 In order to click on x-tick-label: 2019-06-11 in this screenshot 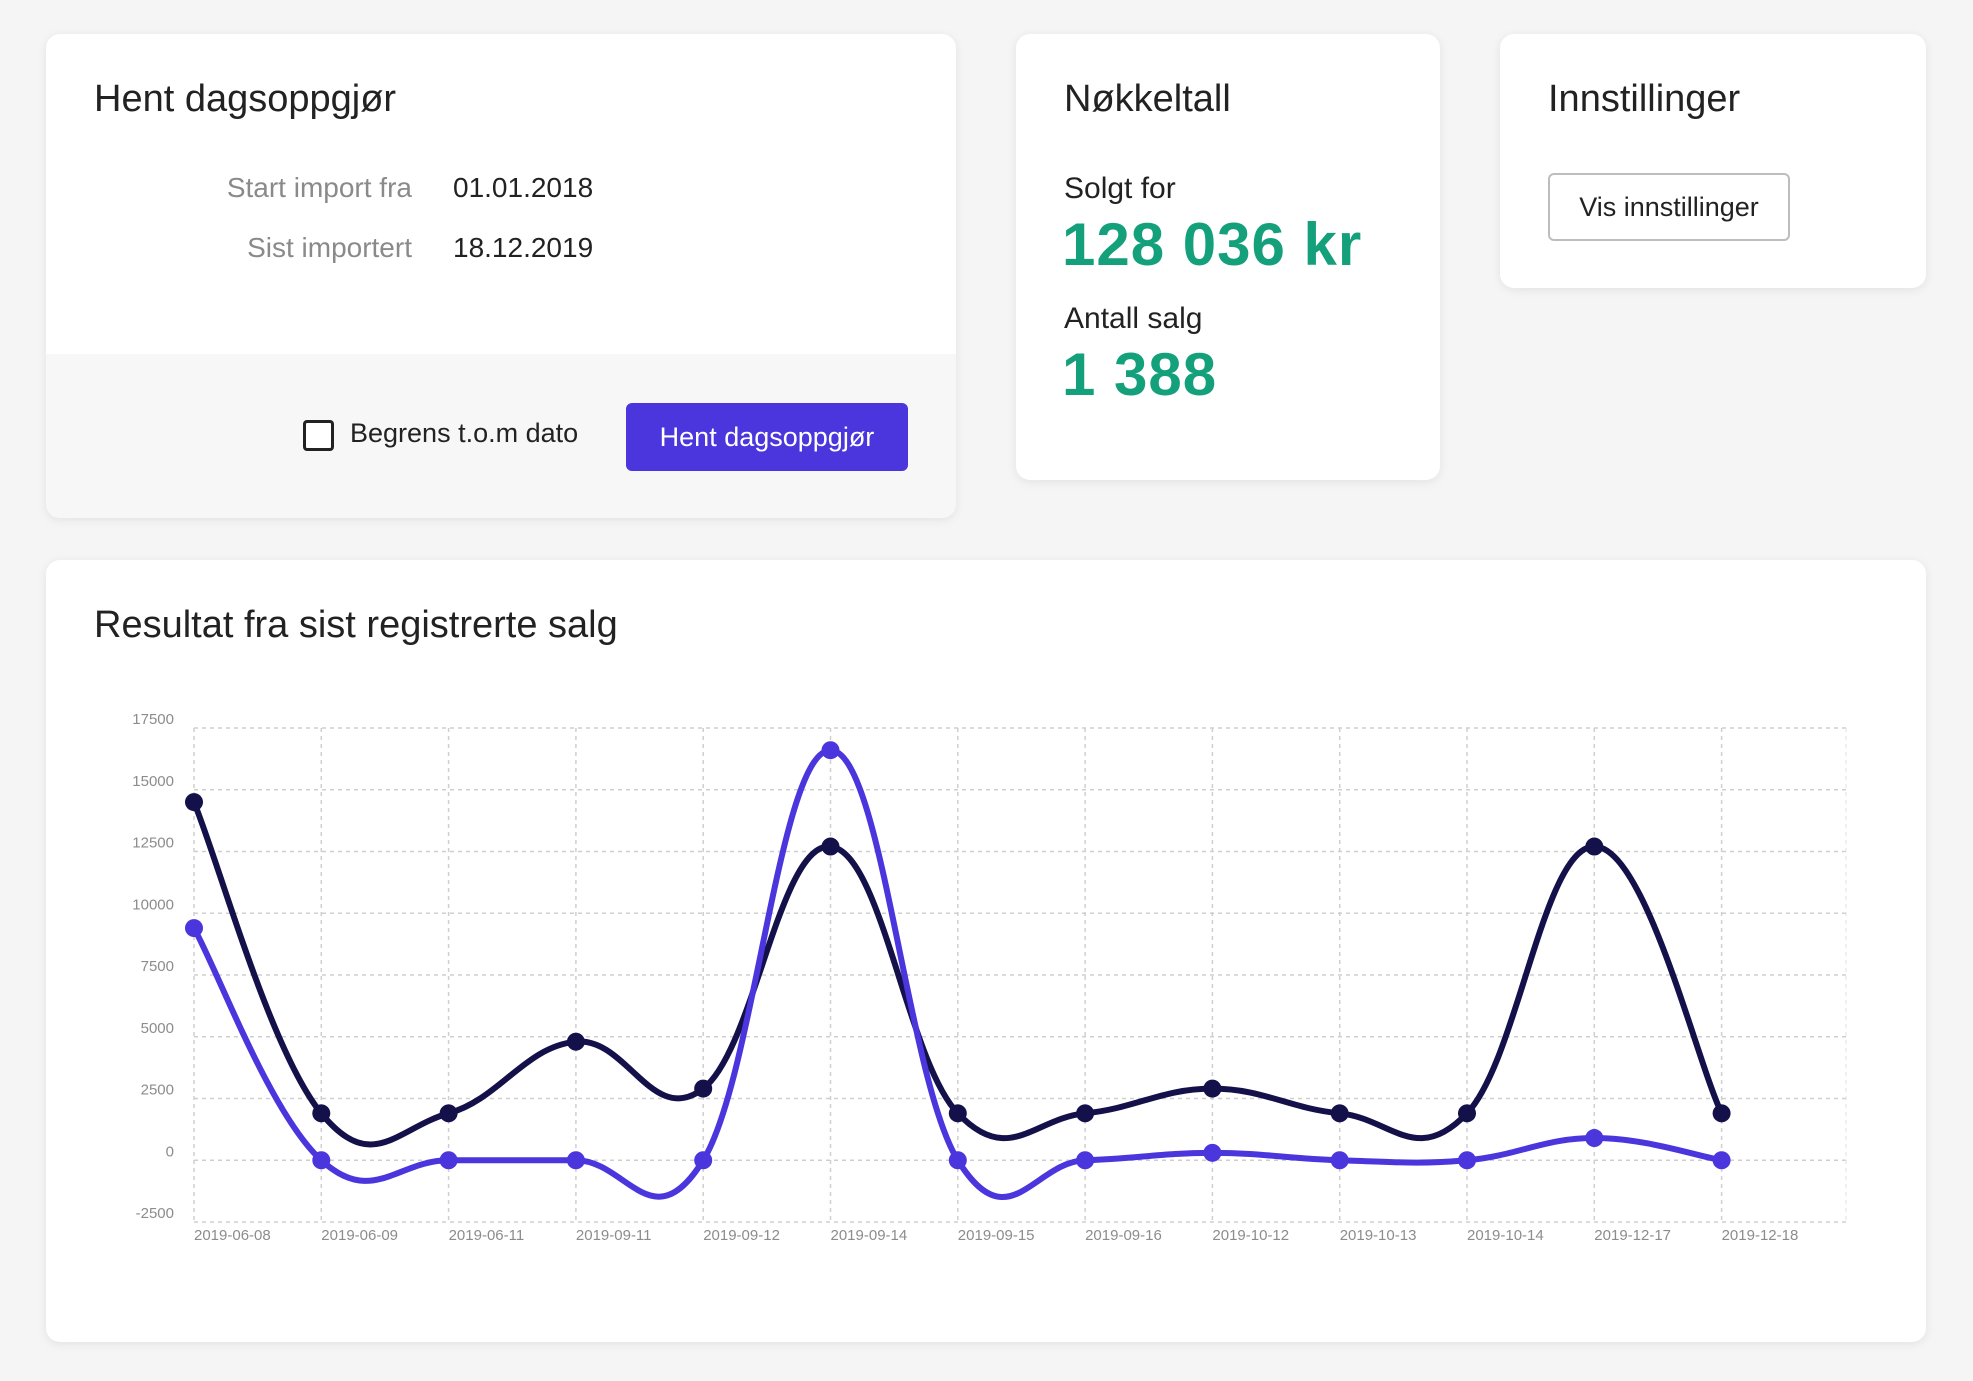, I will do `click(487, 1235)`.